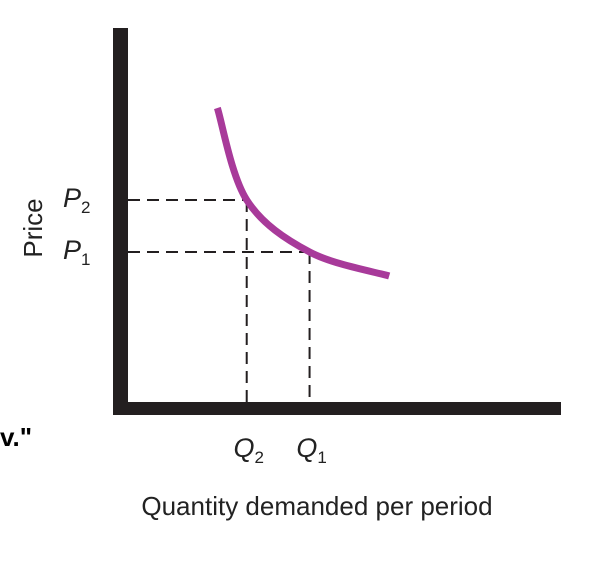 The image size is (596, 570). Describe the element at coordinates (76, 200) in the screenshot. I see `y-tick-p2: P2` at that location.